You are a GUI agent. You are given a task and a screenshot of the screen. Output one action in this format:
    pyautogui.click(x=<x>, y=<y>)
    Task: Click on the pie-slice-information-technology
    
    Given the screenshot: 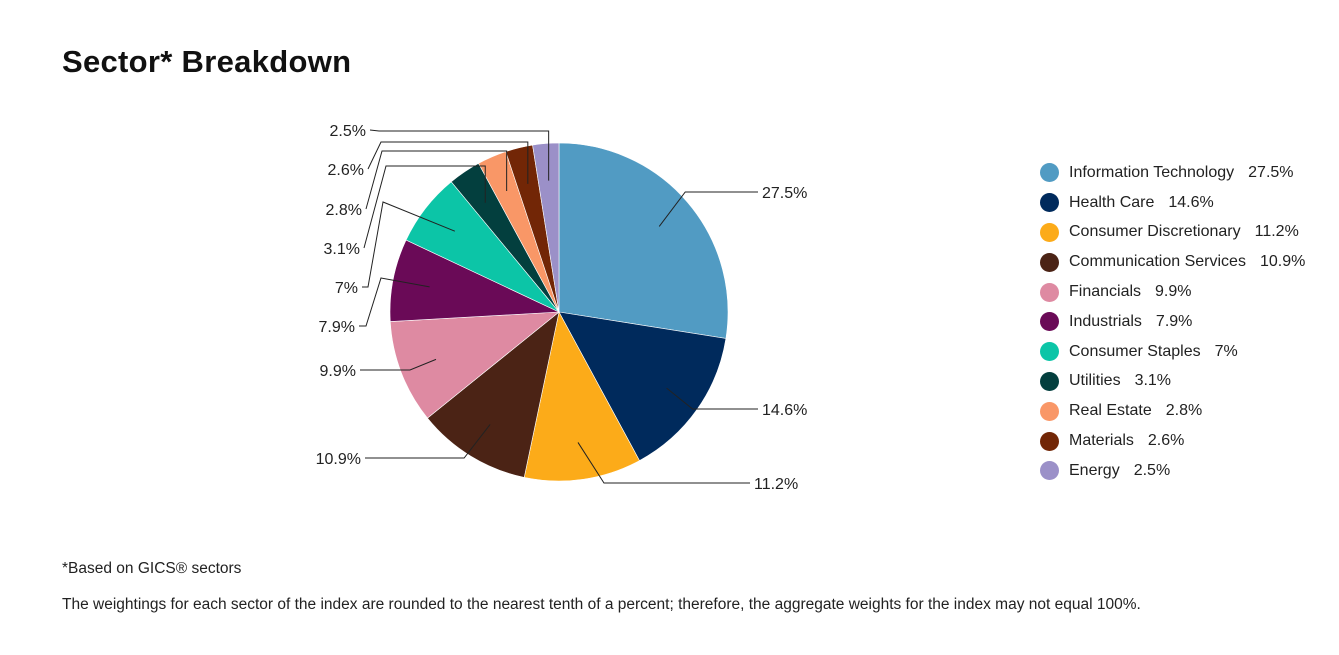 What is the action you would take?
    pyautogui.click(x=643, y=240)
    